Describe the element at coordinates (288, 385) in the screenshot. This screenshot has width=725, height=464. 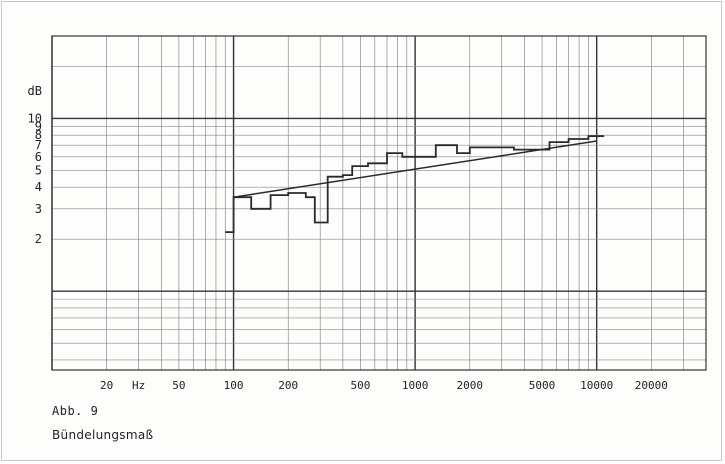
I see `x-tick-label: 200` at that location.